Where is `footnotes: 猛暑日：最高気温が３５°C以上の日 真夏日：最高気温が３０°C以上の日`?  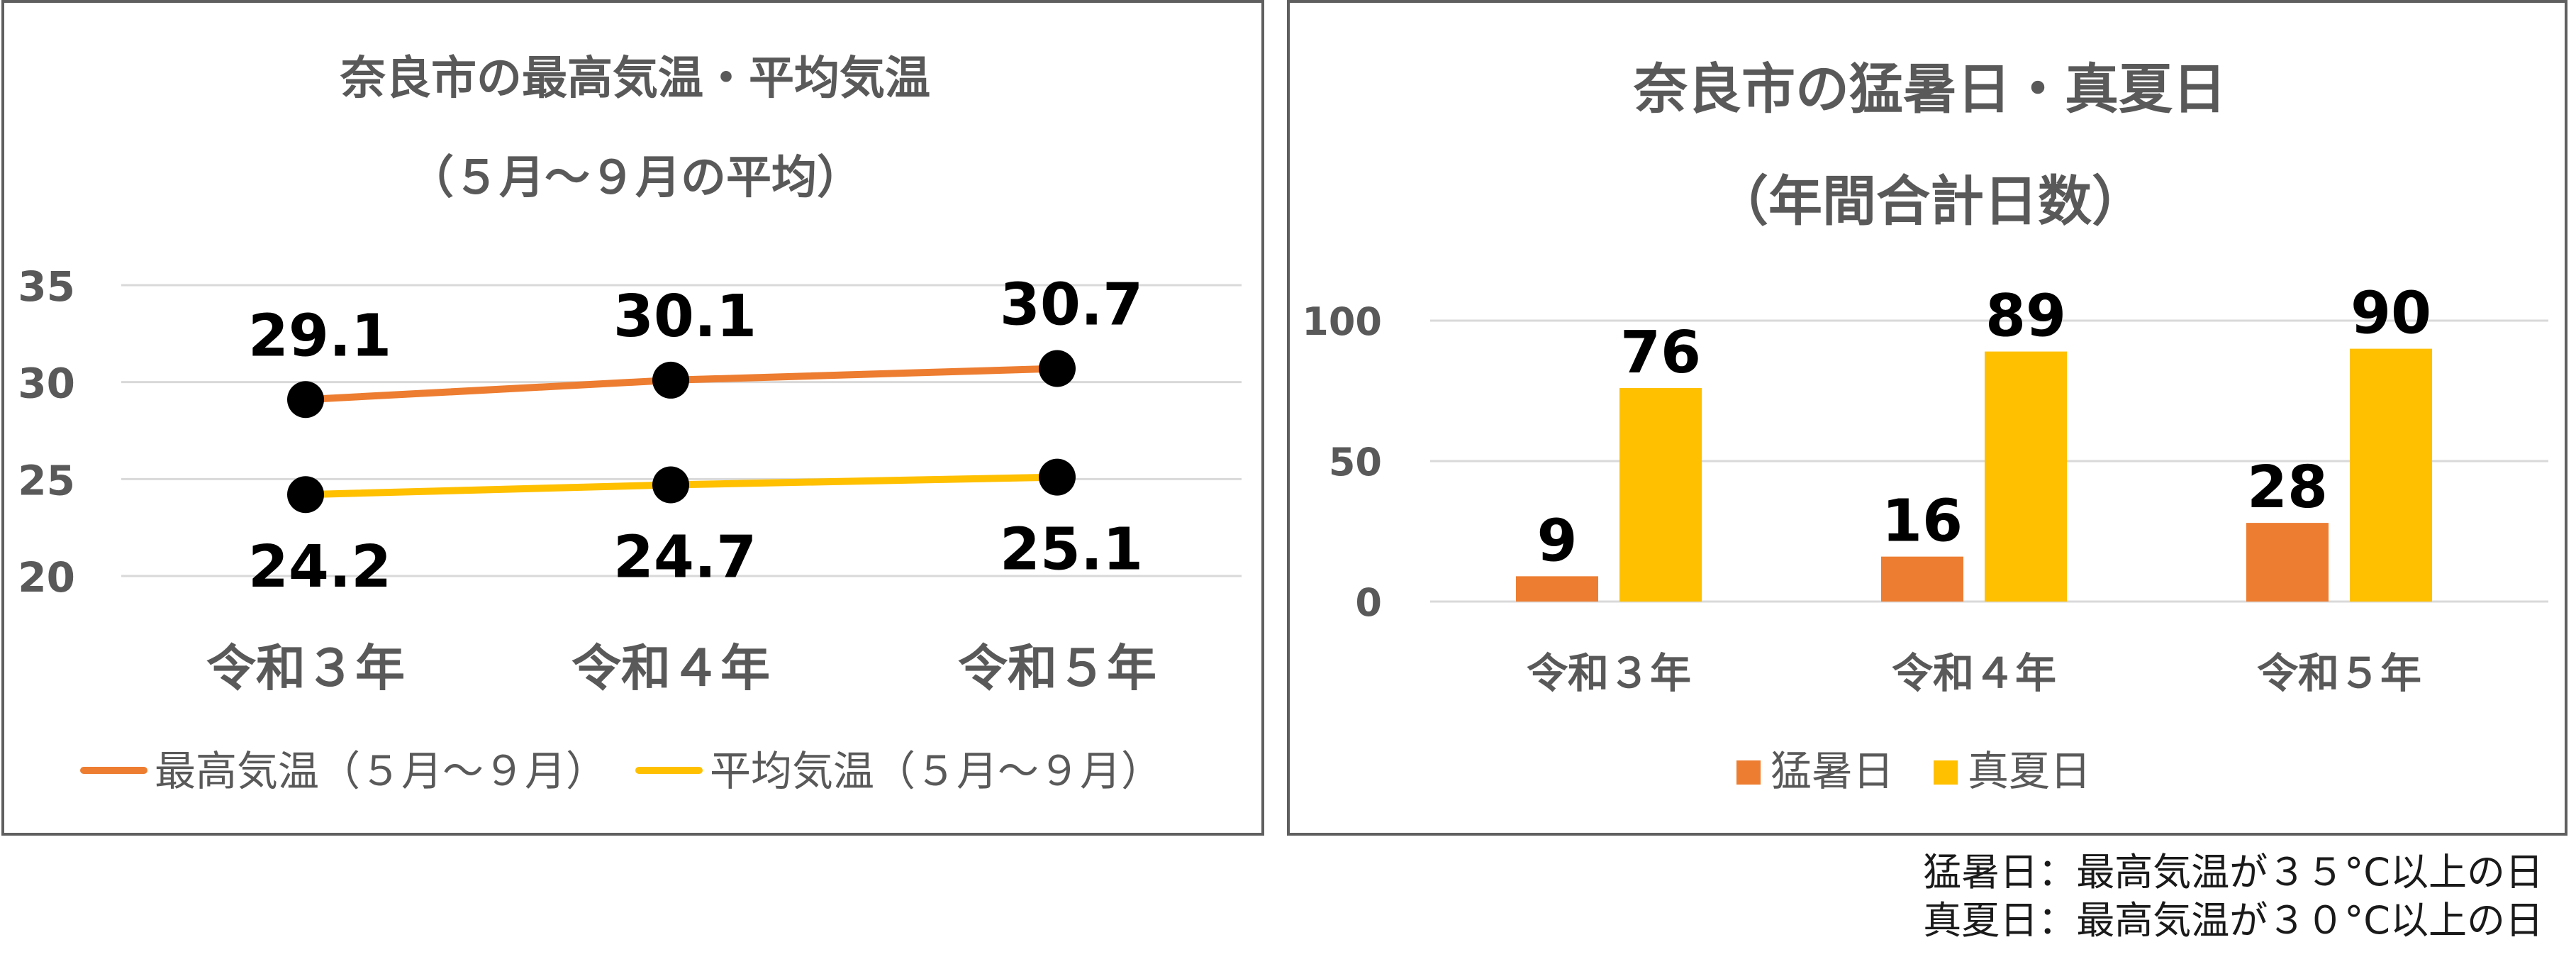
footnotes: 猛暑日：最高気温が３５°C以上の日 真夏日：最高気温が３０°C以上の日 is located at coordinates (2233, 896).